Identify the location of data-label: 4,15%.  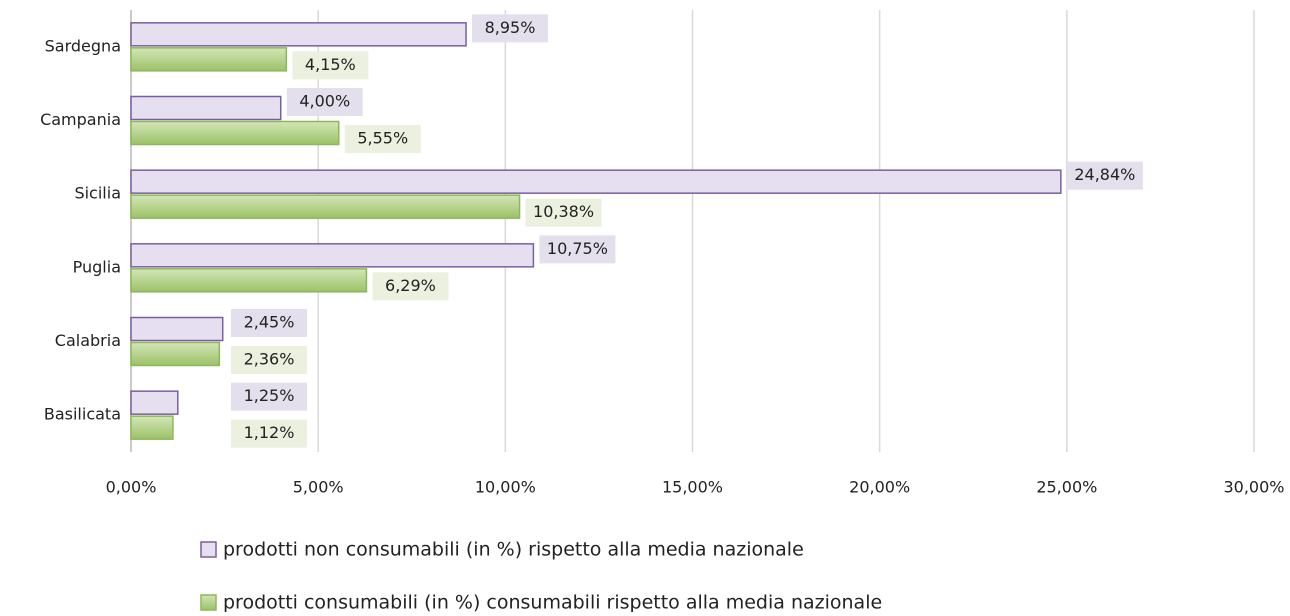
(330, 64).